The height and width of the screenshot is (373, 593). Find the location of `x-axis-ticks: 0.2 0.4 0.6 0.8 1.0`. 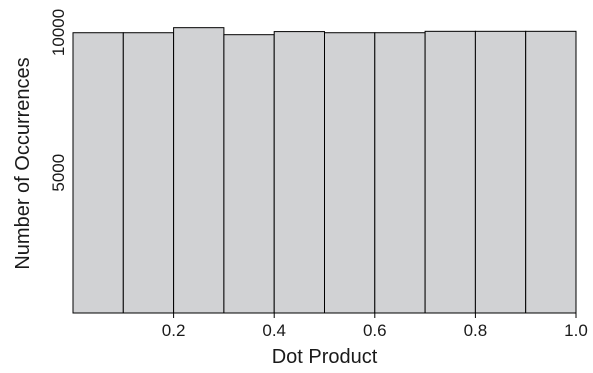

x-axis-ticks: 0.2 0.4 0.6 0.8 1.0 is located at coordinates (375, 326).